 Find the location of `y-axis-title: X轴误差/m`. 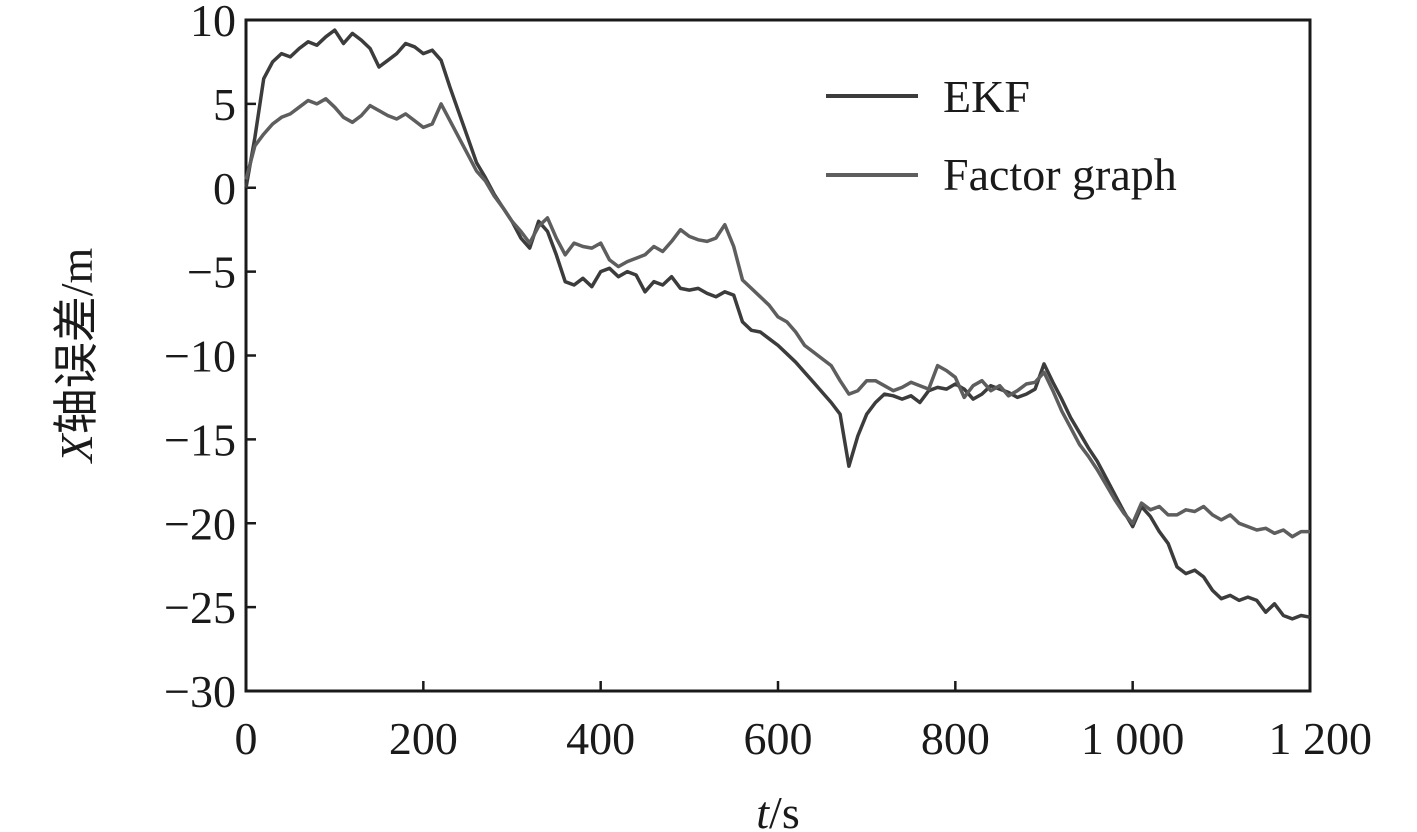

y-axis-title: X轴误差/m is located at coordinates (76, 355).